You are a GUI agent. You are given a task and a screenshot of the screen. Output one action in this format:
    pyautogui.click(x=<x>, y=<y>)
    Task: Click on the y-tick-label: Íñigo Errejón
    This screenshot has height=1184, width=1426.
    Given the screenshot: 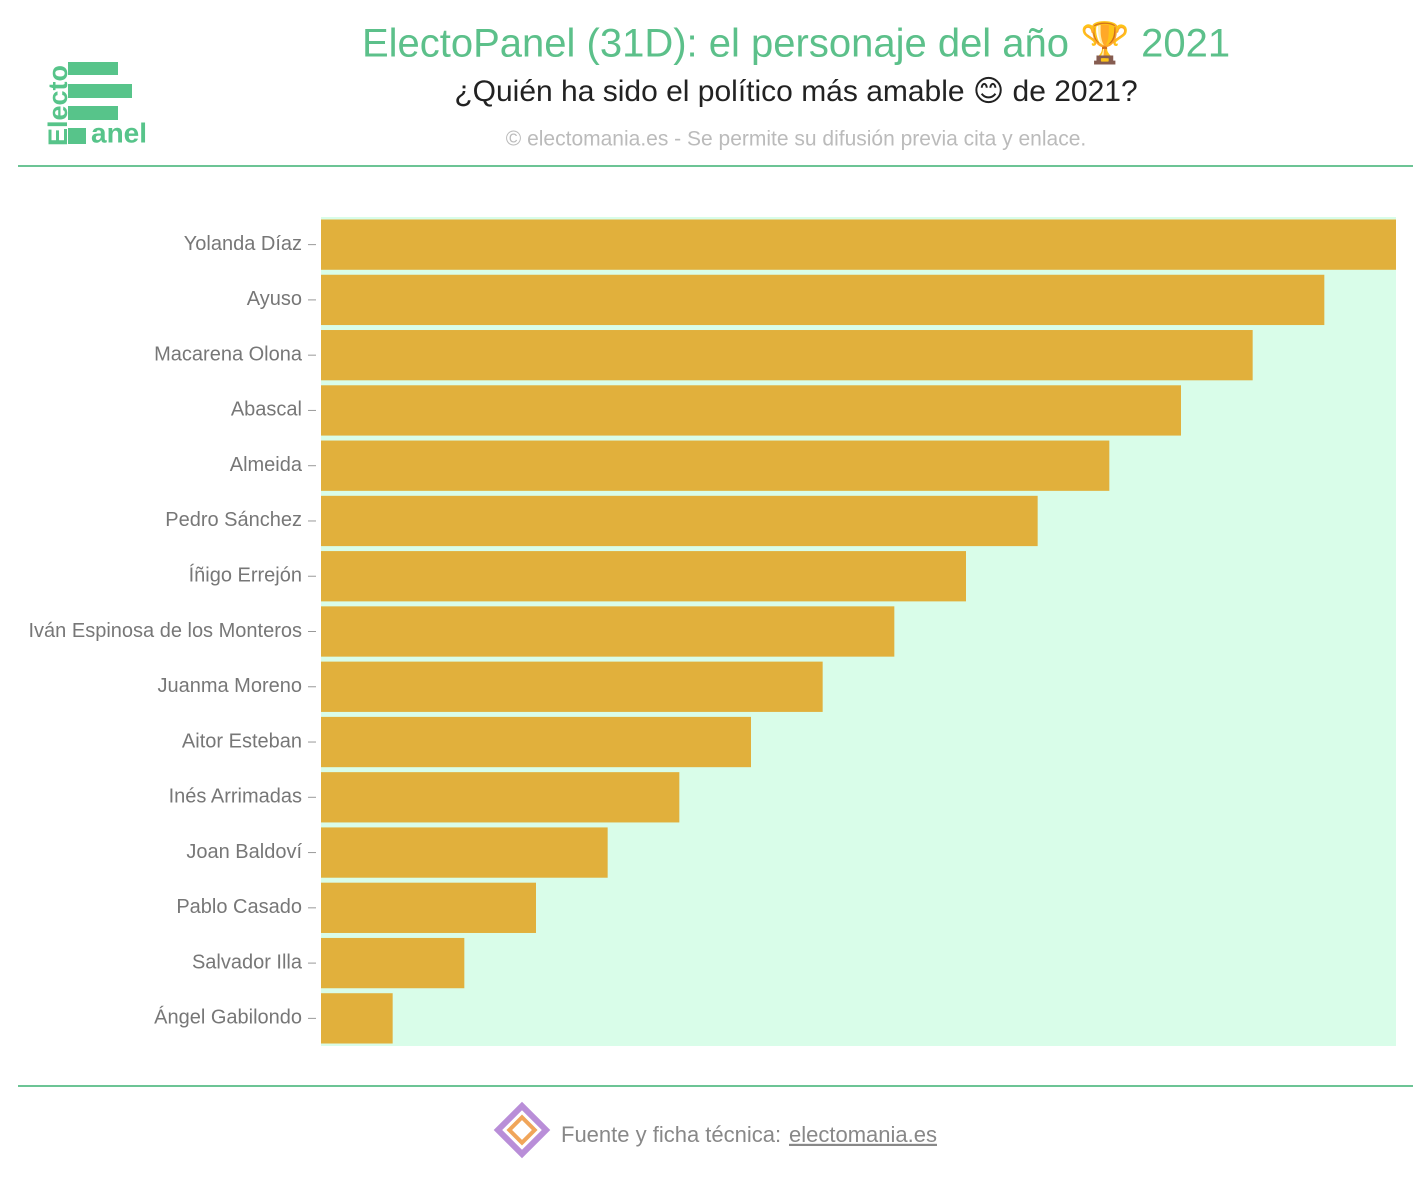 What is the action you would take?
    pyautogui.click(x=245, y=575)
    